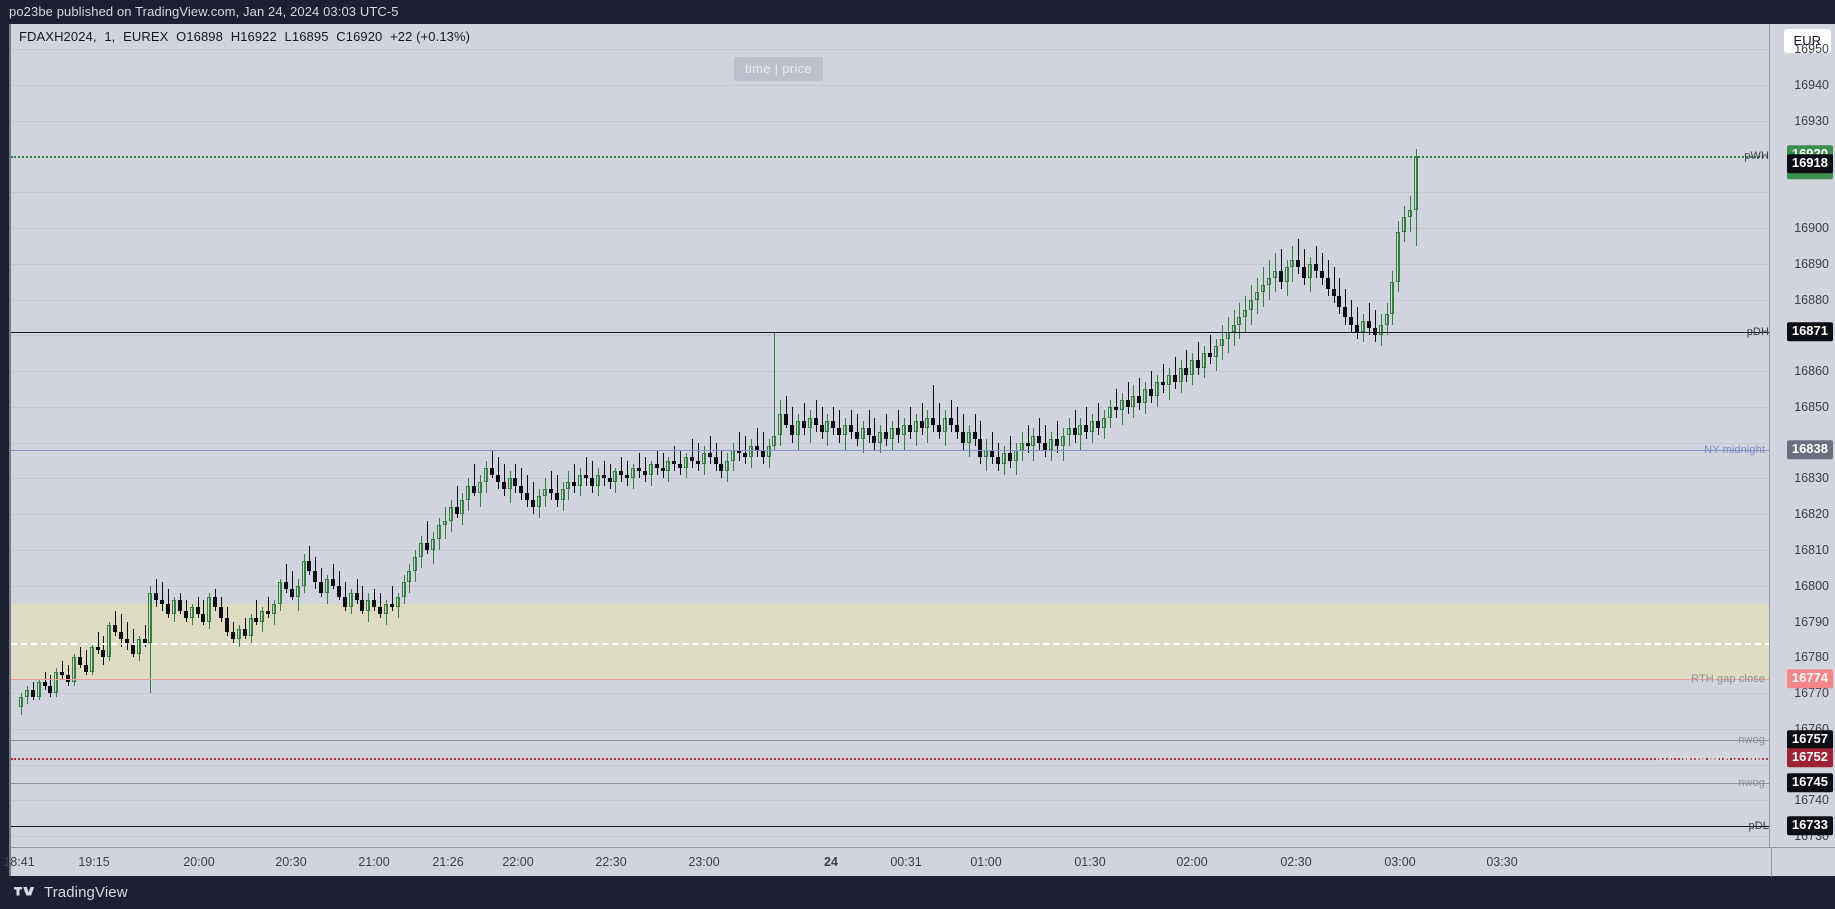 The image size is (1835, 909). I want to click on pdh-price-tag: 16871, so click(1809, 331).